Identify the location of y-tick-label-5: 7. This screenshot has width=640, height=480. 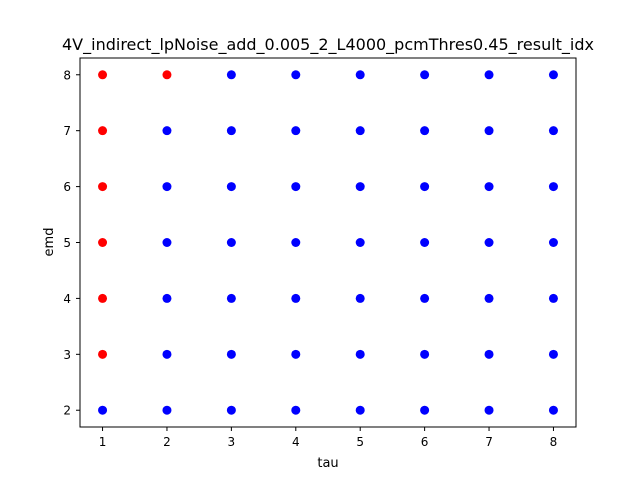
(67, 131).